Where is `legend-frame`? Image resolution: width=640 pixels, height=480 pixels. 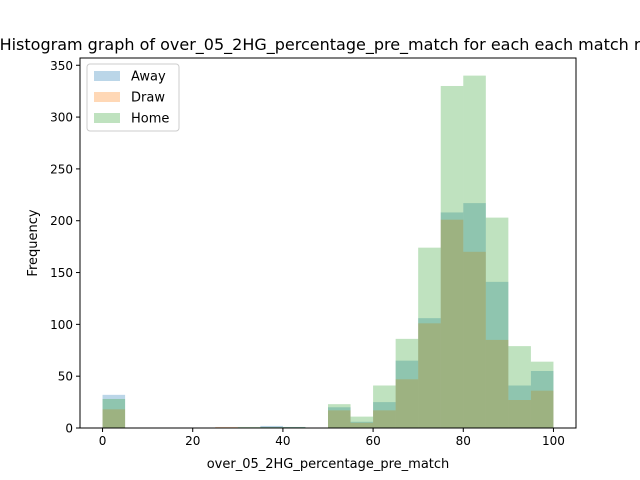 legend-frame is located at coordinates (133, 97).